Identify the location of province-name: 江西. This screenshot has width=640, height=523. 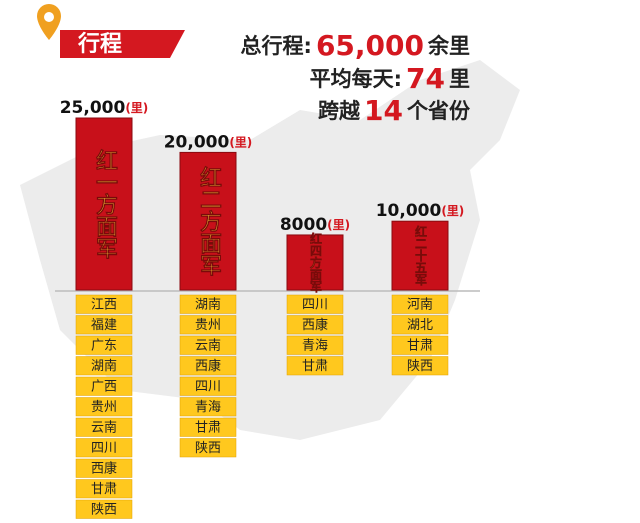
(104, 305).